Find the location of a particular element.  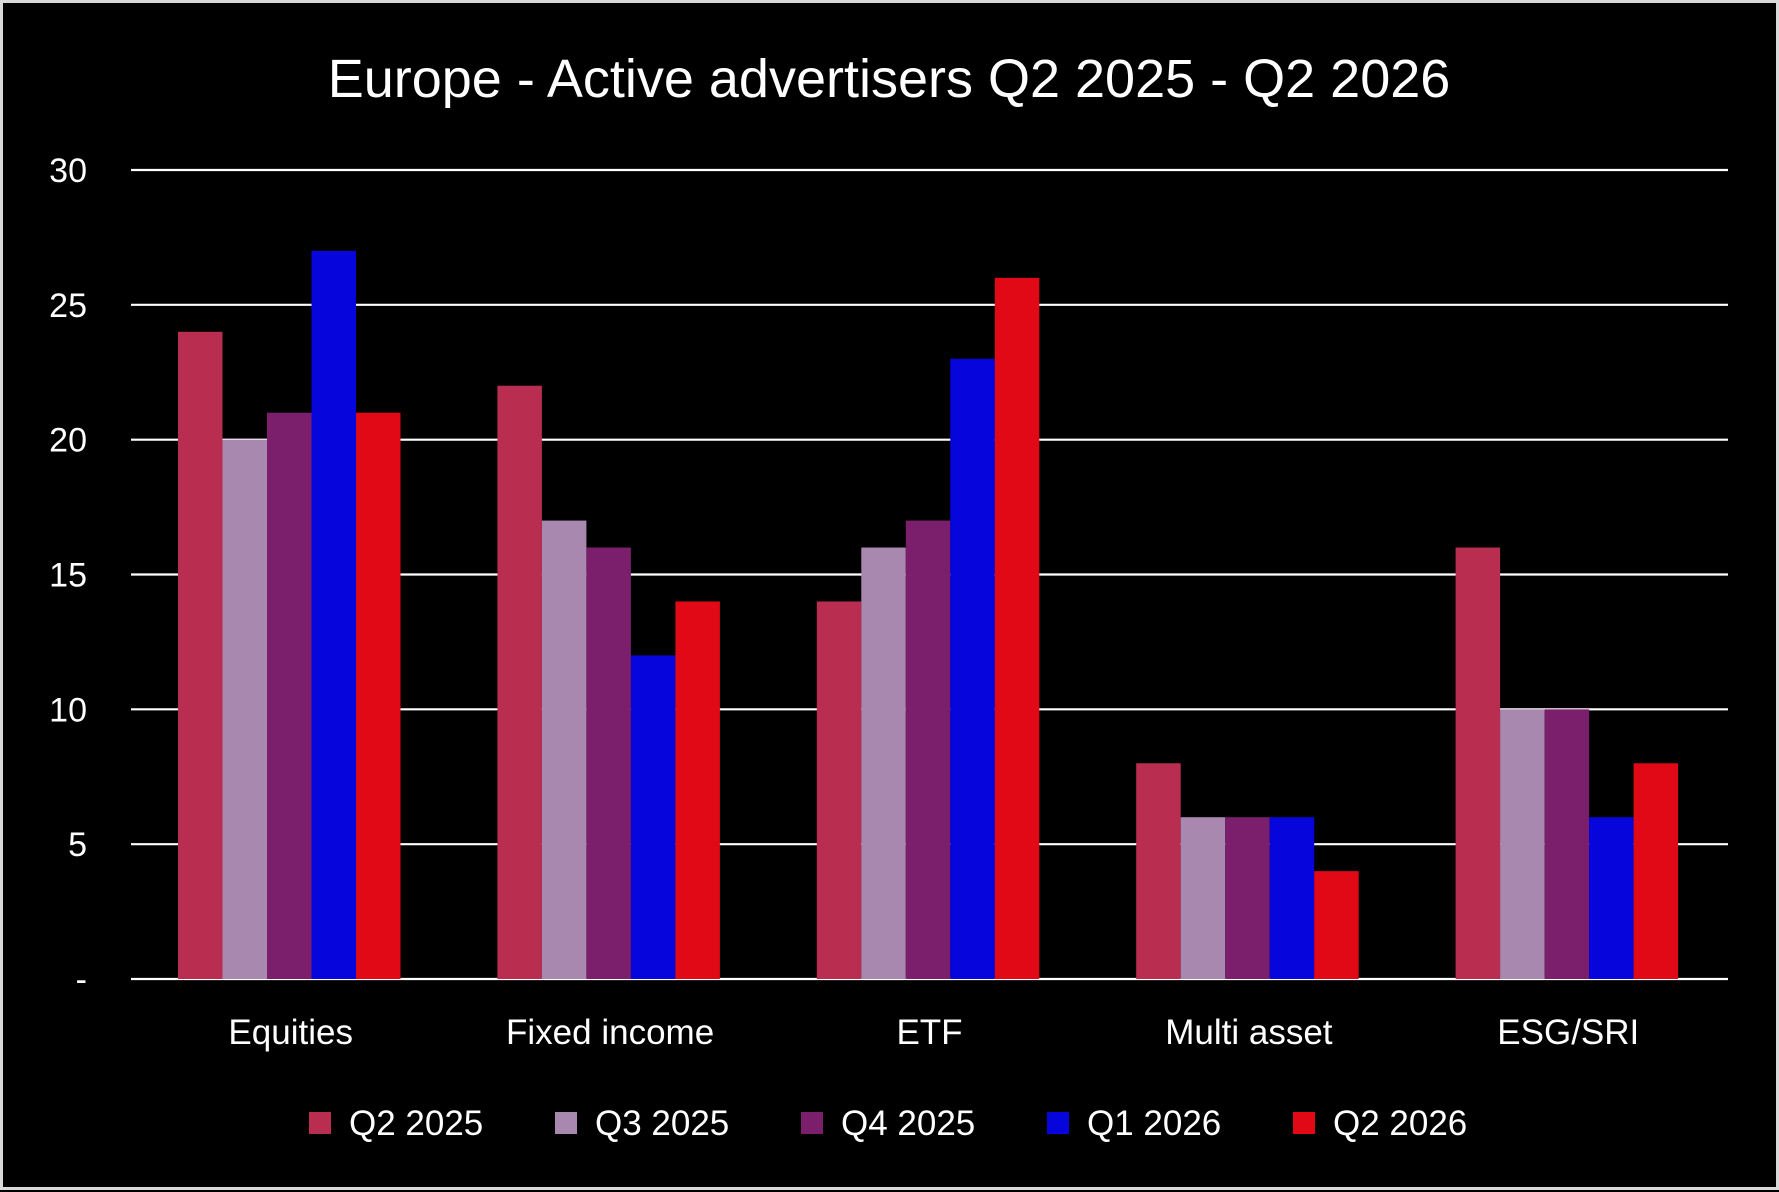

y-tick-label: - is located at coordinates (81, 980).